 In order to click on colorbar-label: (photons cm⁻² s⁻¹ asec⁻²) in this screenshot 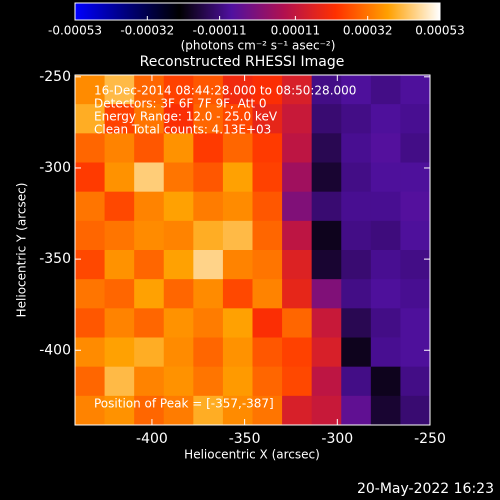, I will do `click(258, 46)`.